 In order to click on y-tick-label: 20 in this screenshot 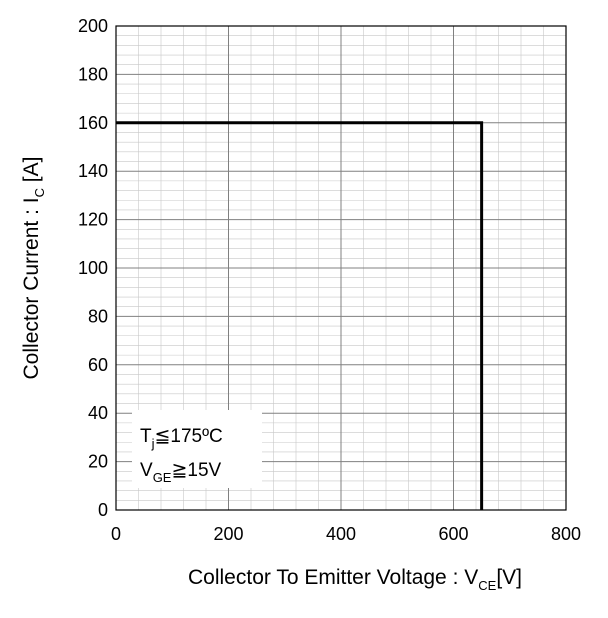, I will do `click(98, 462)`.